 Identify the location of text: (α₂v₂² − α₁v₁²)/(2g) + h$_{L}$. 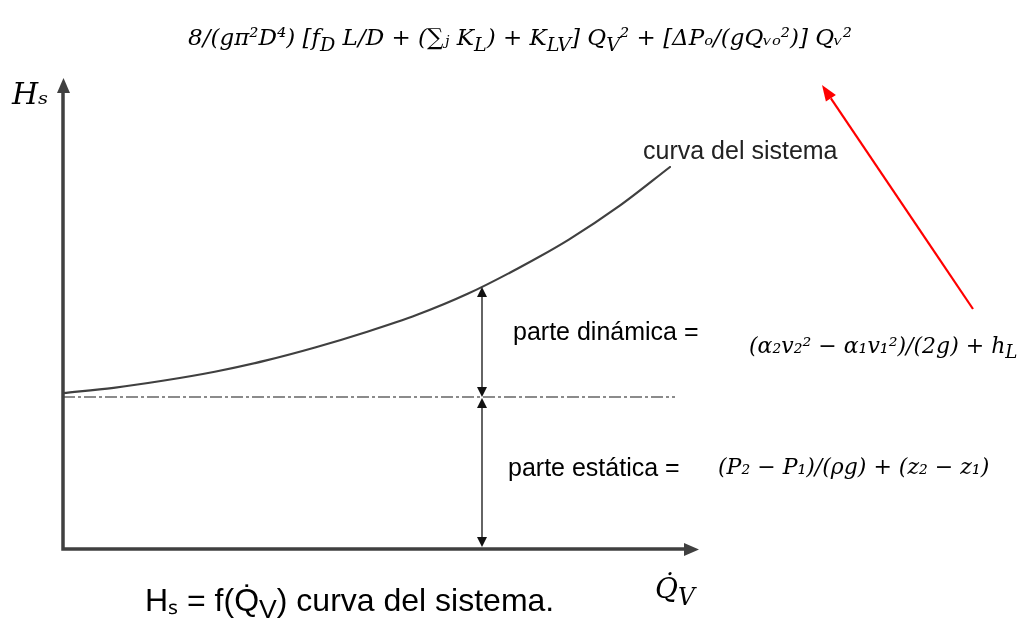
(883, 348).